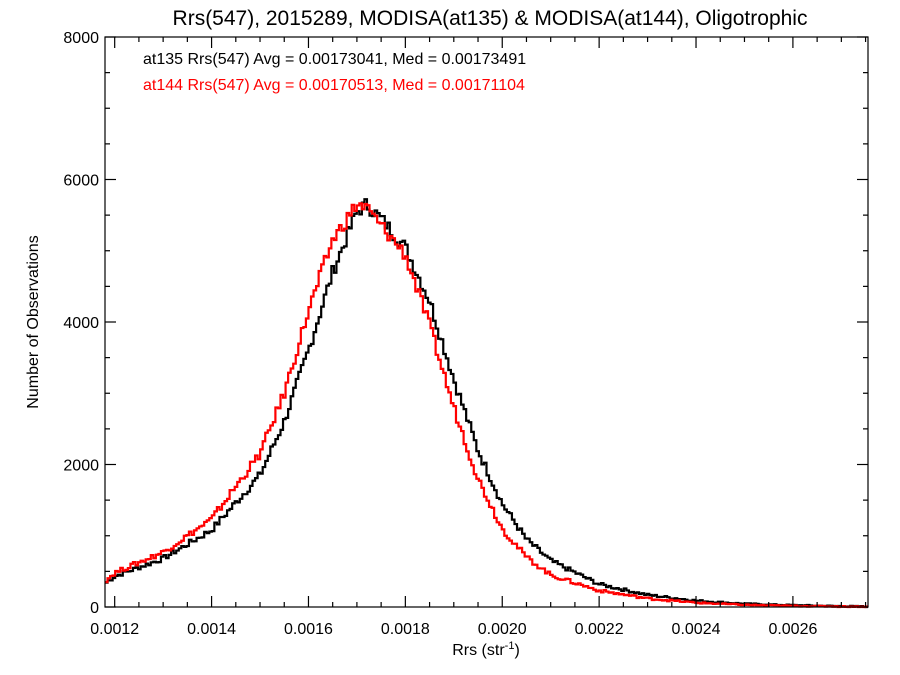 This screenshot has height=675, width=900. Describe the element at coordinates (211, 629) in the screenshot. I see `x-tick-label: 0.0014` at that location.